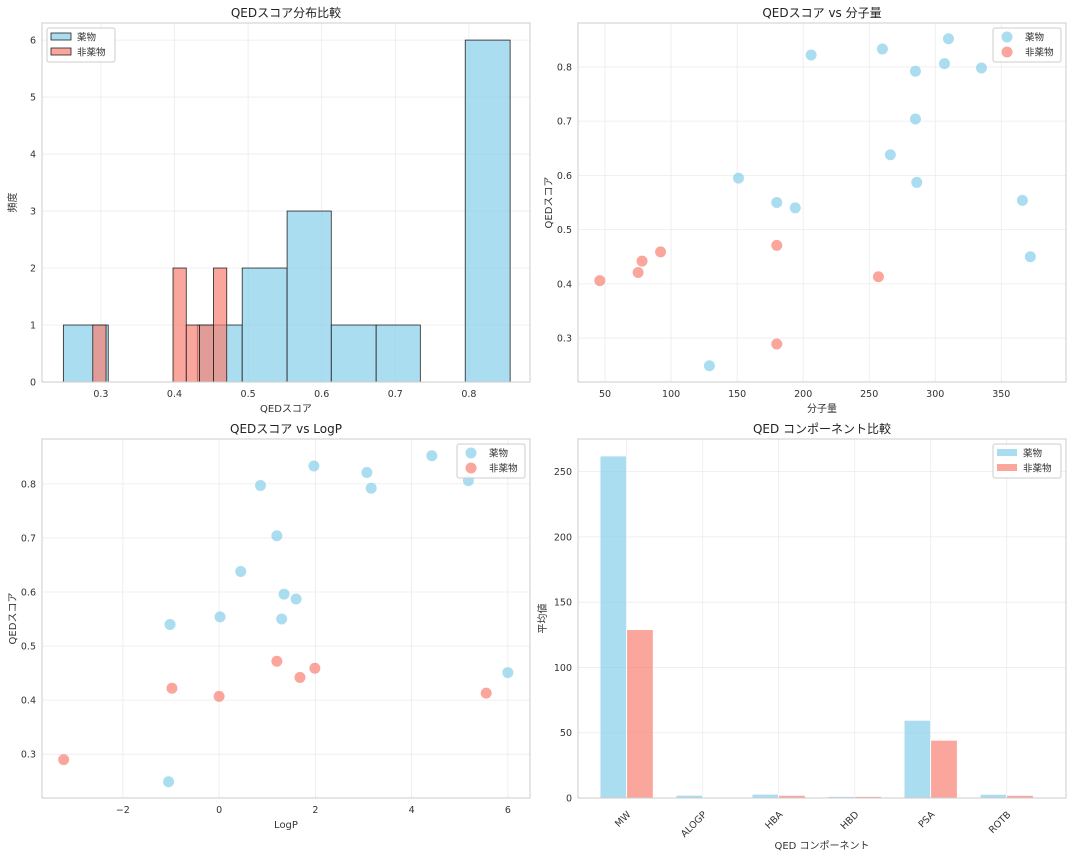  I want to click on y-tick-label: 0.8, so click(564, 67).